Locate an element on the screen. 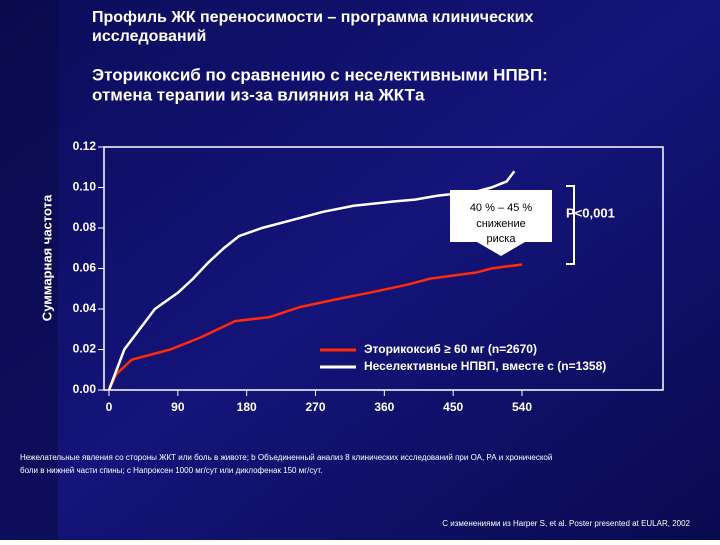 The width and height of the screenshot is (720, 545). side-band is located at coordinates (29, 270).